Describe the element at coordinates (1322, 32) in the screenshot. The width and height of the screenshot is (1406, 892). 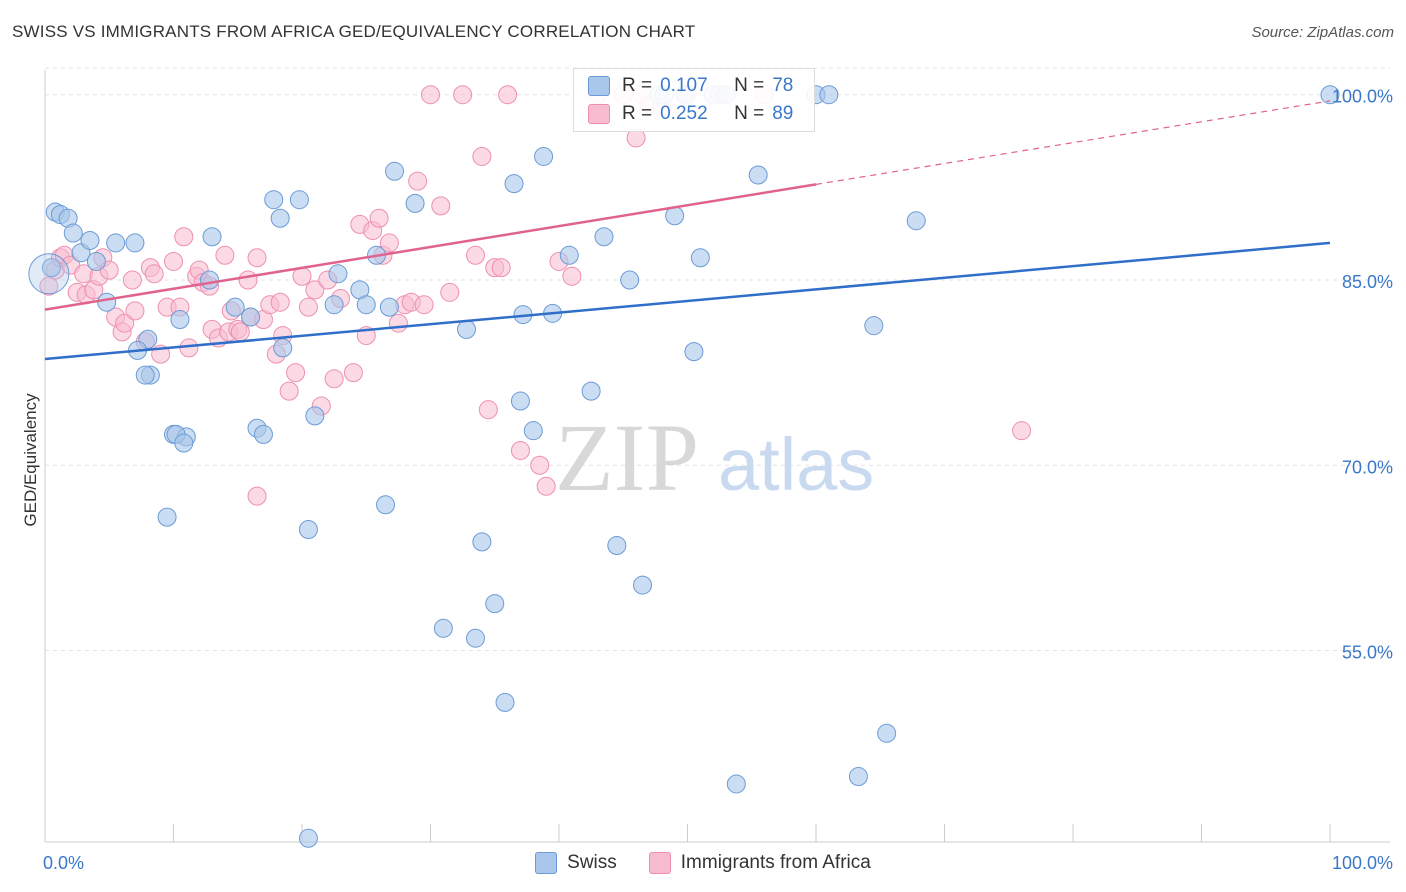
I see `source-label: Source: ZipAtlas.com` at that location.